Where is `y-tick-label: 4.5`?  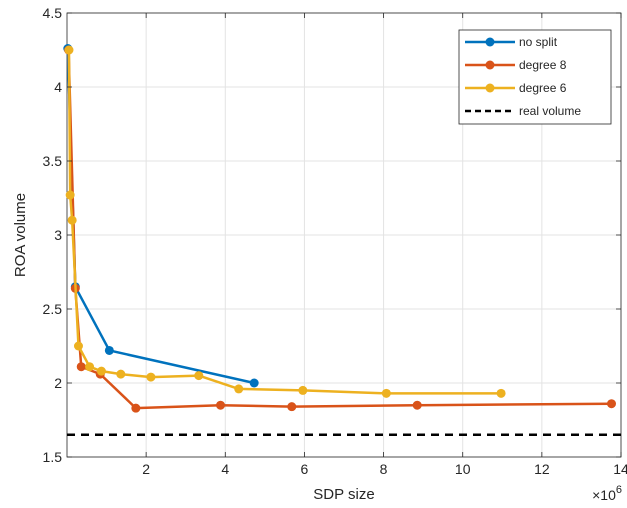
y-tick-label: 4.5 is located at coordinates (53, 13).